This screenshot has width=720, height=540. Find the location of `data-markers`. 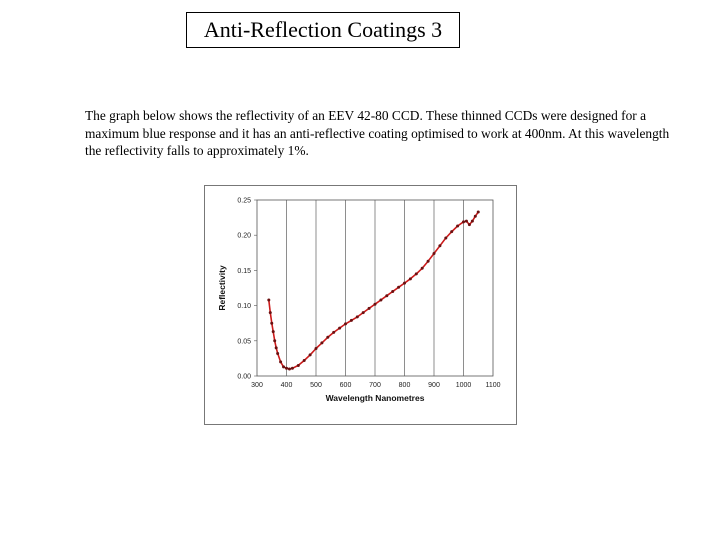

data-markers is located at coordinates (373, 290).